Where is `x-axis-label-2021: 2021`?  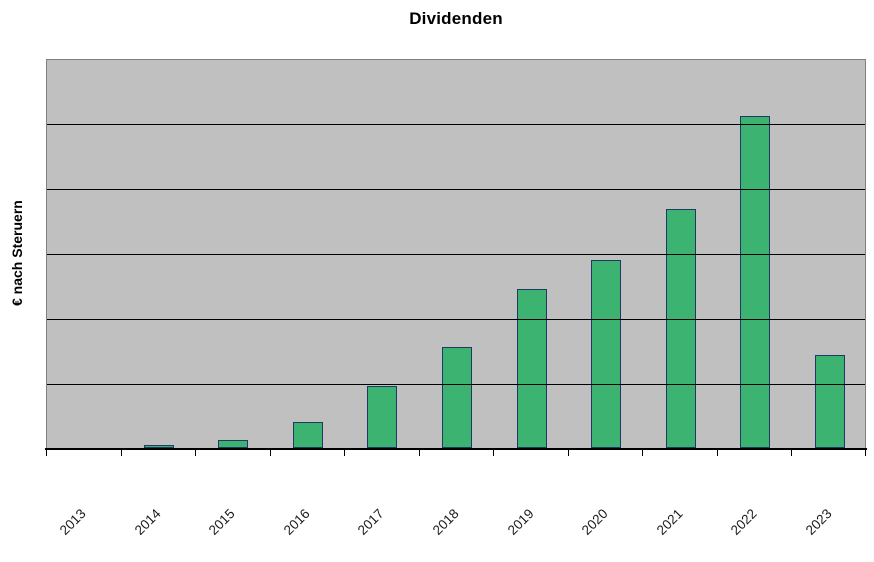
x-axis-label-2021: 2021 is located at coordinates (669, 522).